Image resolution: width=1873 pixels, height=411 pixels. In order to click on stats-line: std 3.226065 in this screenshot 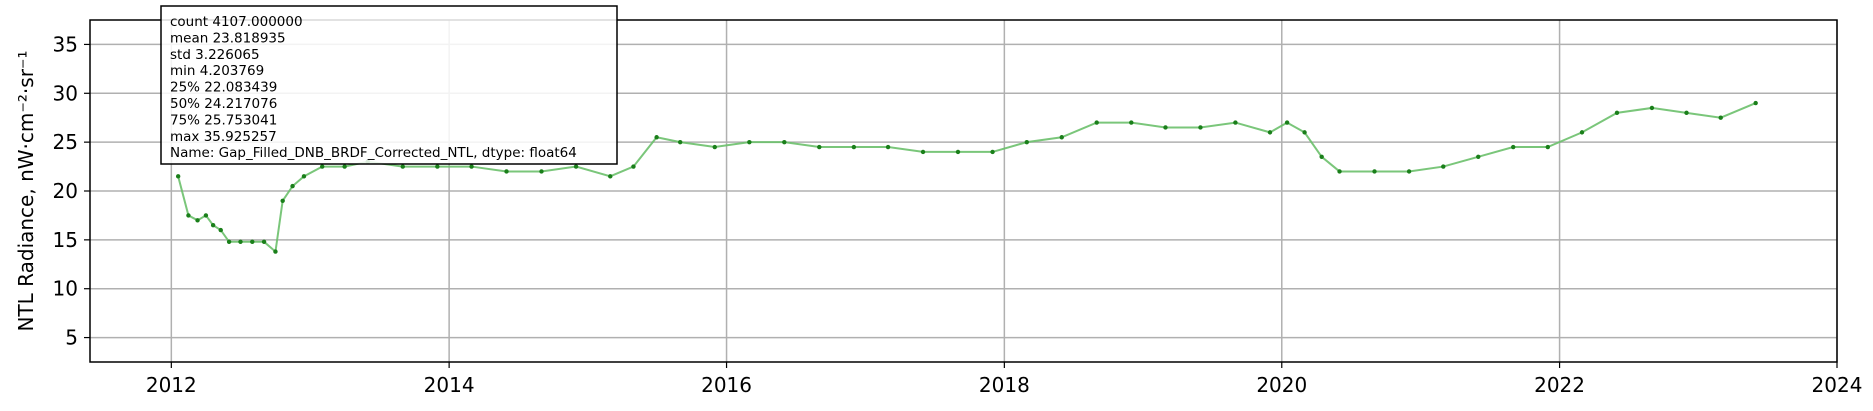, I will do `click(215, 55)`.